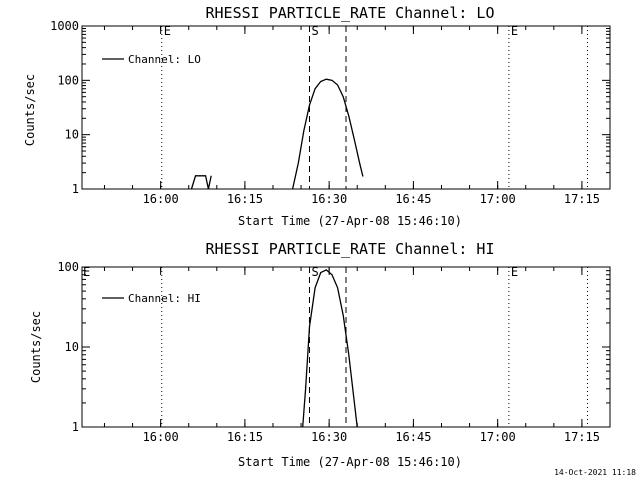 This screenshot has height=480, width=640. Describe the element at coordinates (350, 249) in the screenshot. I see `chart-title: RHESSI PARTICLE_RATE Channel: HI` at that location.